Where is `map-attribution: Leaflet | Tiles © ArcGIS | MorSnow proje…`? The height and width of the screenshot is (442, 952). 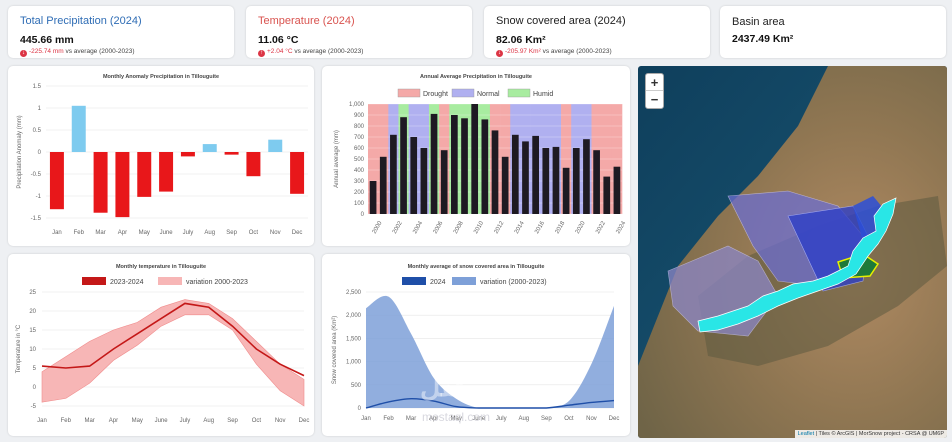 map-attribution: Leaflet | Tiles © ArcGIS | MorSnow proje… is located at coordinates (870, 434).